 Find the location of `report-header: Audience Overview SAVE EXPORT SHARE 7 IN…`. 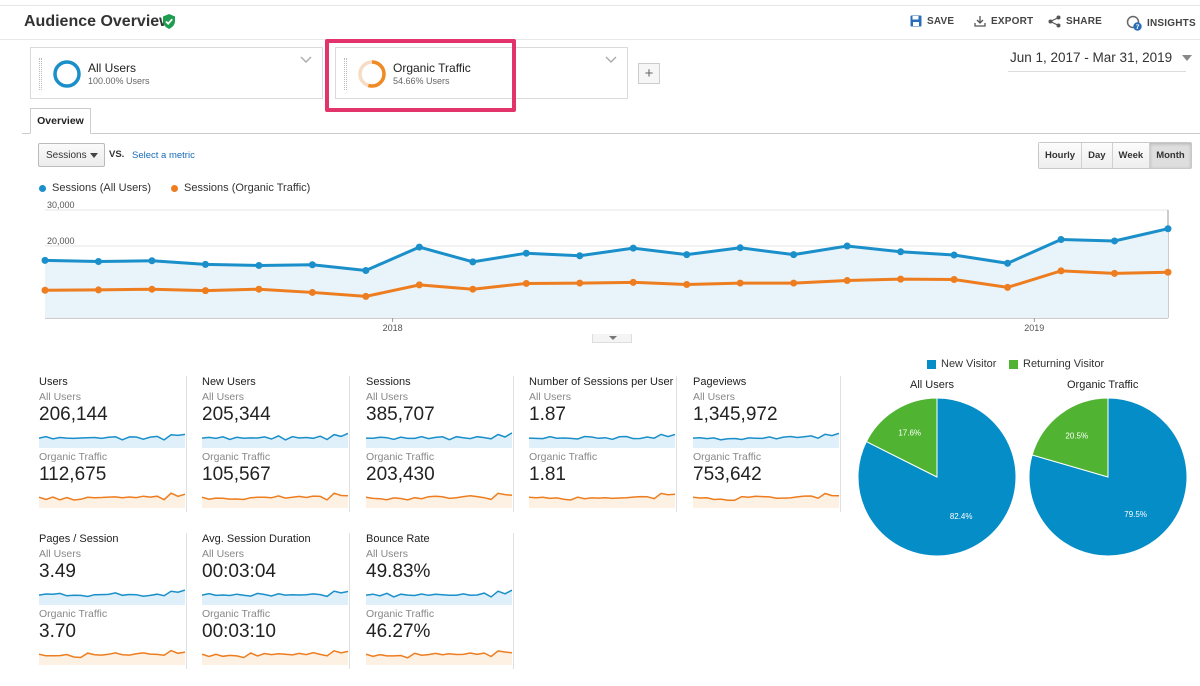

report-header: Audience Overview SAVE EXPORT SHARE 7 IN… is located at coordinates (600, 23).